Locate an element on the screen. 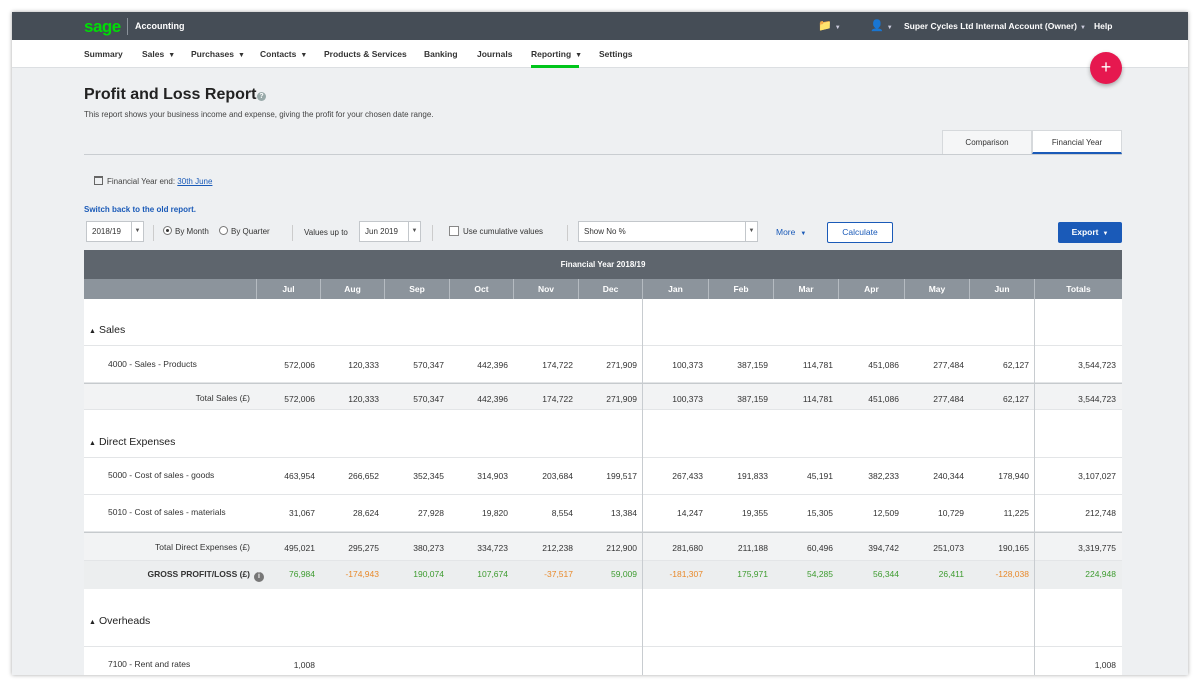  cell-sep: 380,273 is located at coordinates (428, 548).